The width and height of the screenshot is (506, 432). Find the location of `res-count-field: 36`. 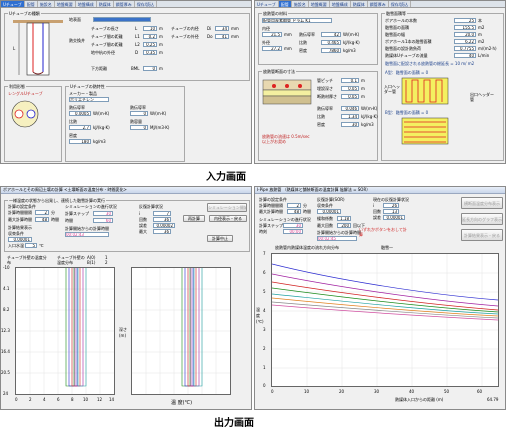

res-count-field: 36 is located at coordinates (162, 219).